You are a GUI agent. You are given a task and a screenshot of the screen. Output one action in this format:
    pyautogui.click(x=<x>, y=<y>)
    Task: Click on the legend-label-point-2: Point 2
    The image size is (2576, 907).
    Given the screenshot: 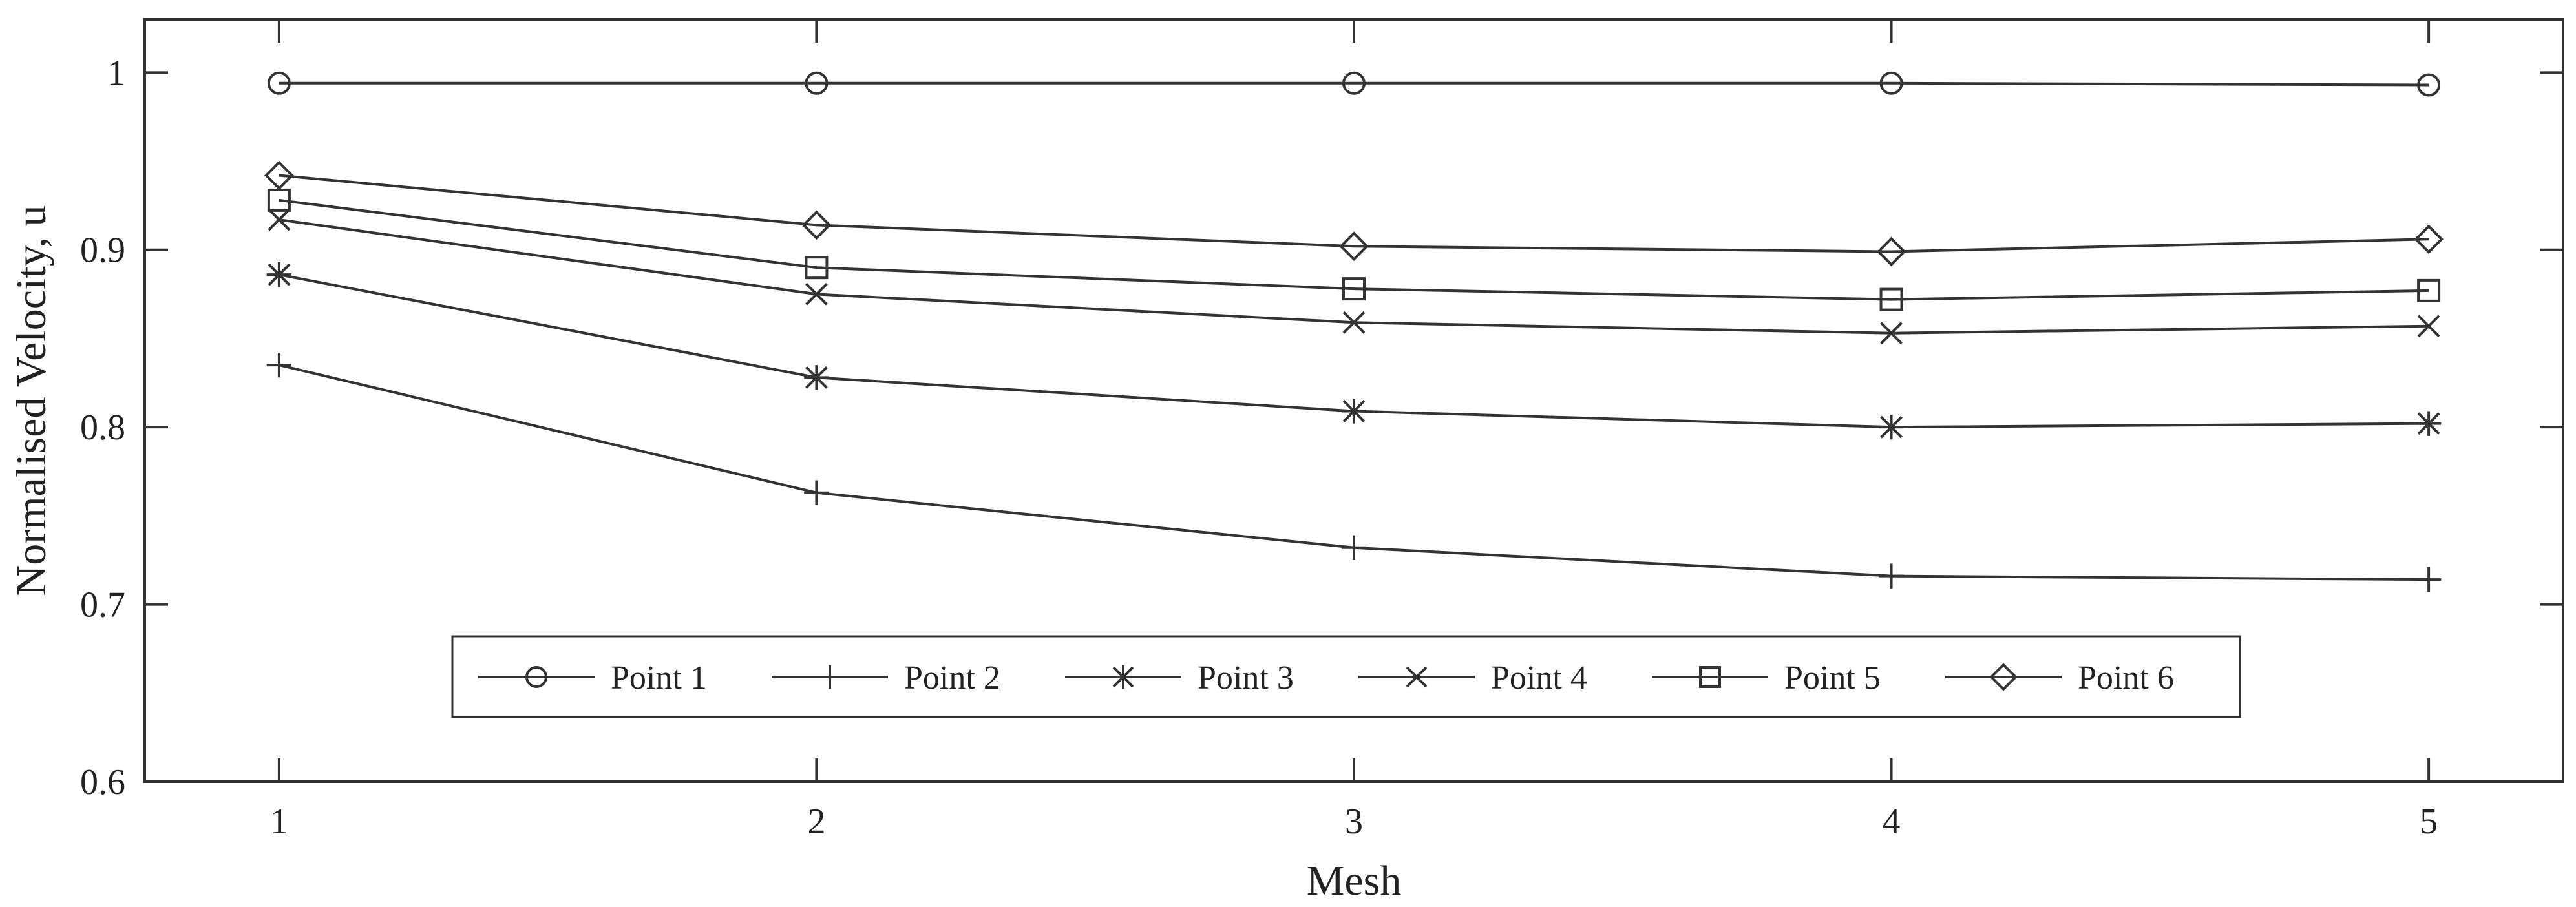 What is the action you would take?
    pyautogui.click(x=952, y=678)
    